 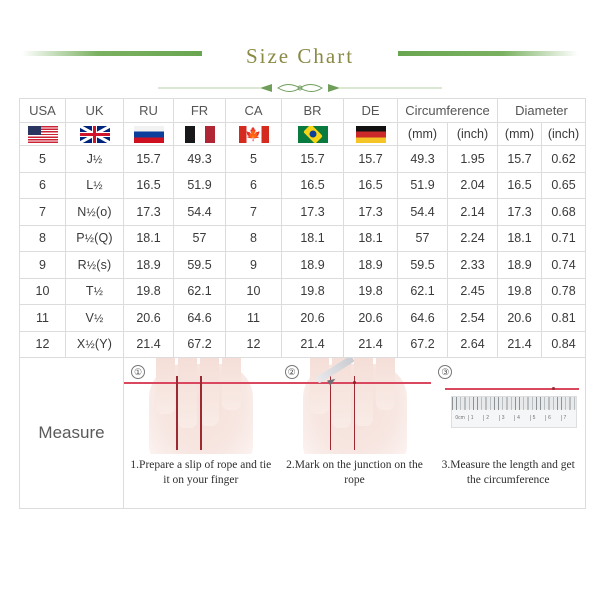 What do you see at coordinates (568, 418) in the screenshot?
I see `ruler-tick-label: 7` at bounding box center [568, 418].